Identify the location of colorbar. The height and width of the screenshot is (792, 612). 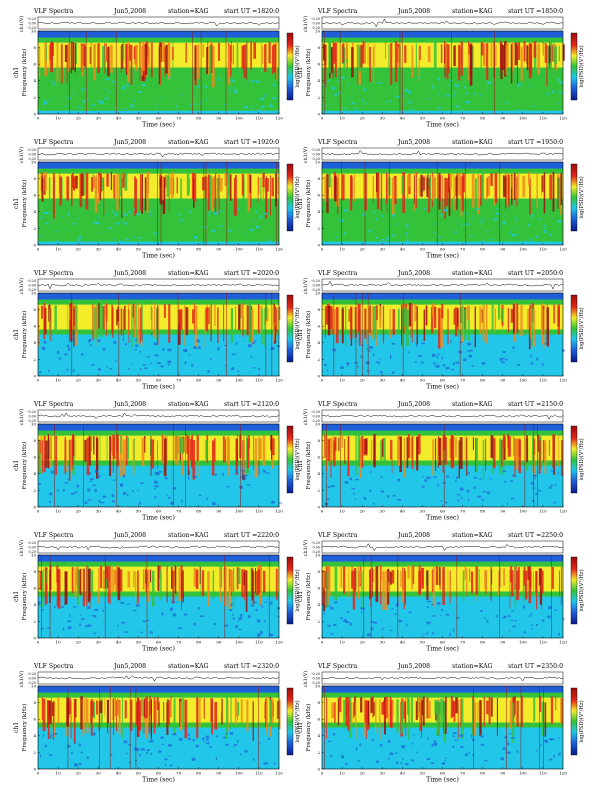
(290, 66).